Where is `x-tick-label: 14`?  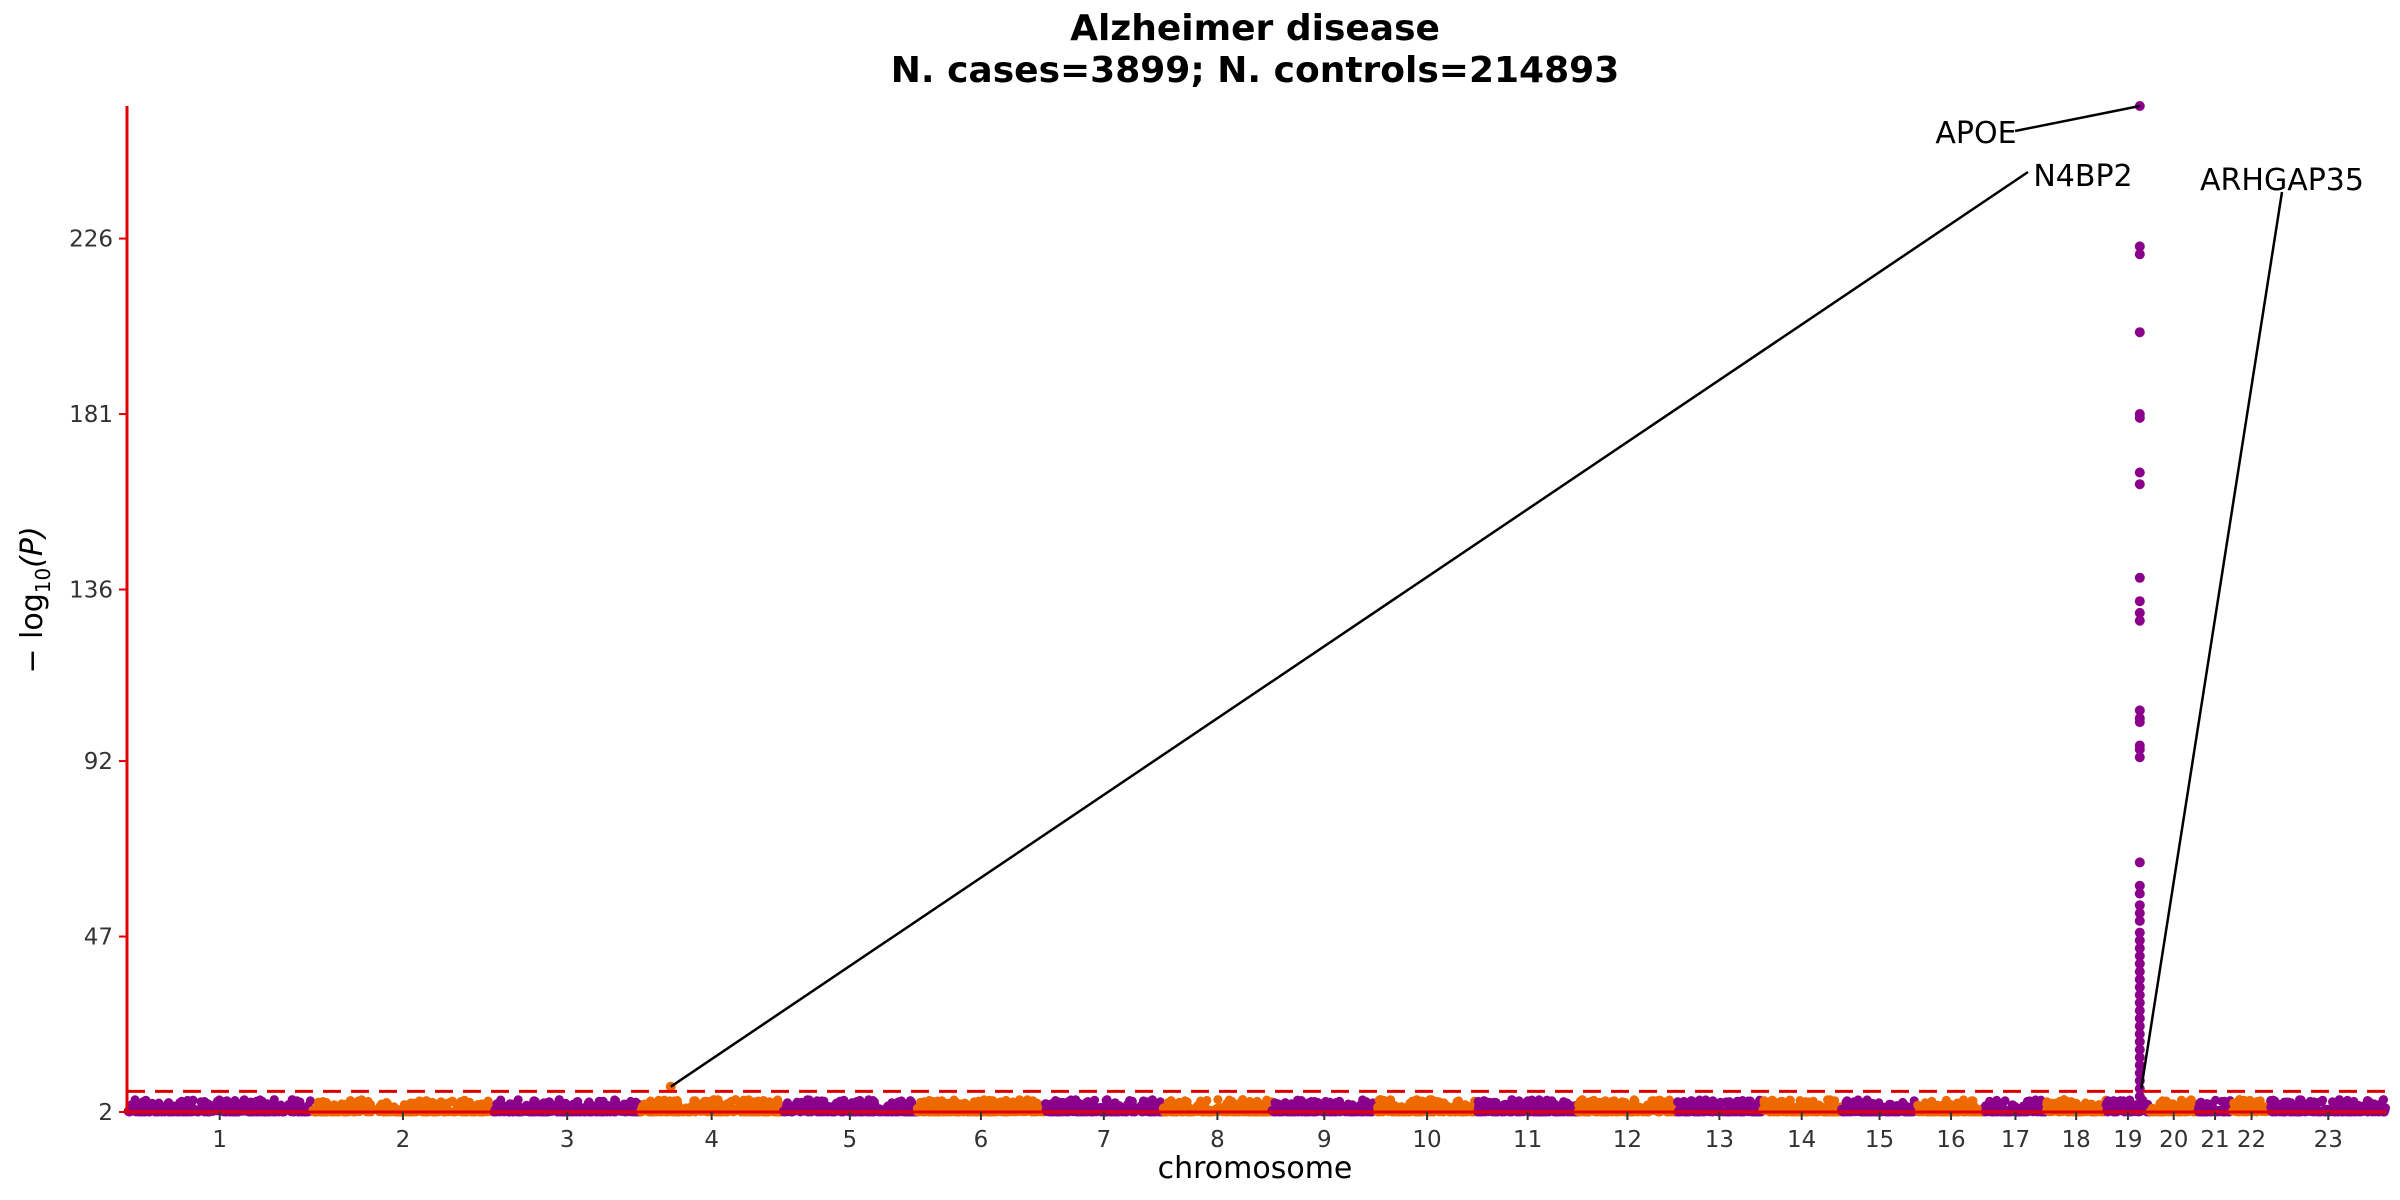
x-tick-label: 14 is located at coordinates (1801, 1140).